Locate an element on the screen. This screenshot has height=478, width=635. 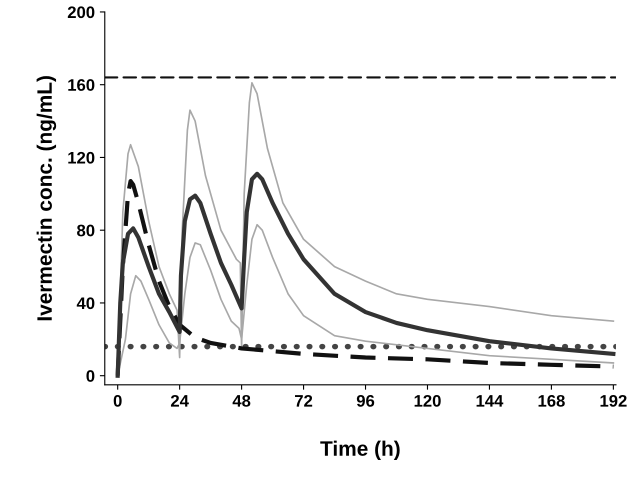
x-tick-label: 48 is located at coordinates (241, 400).